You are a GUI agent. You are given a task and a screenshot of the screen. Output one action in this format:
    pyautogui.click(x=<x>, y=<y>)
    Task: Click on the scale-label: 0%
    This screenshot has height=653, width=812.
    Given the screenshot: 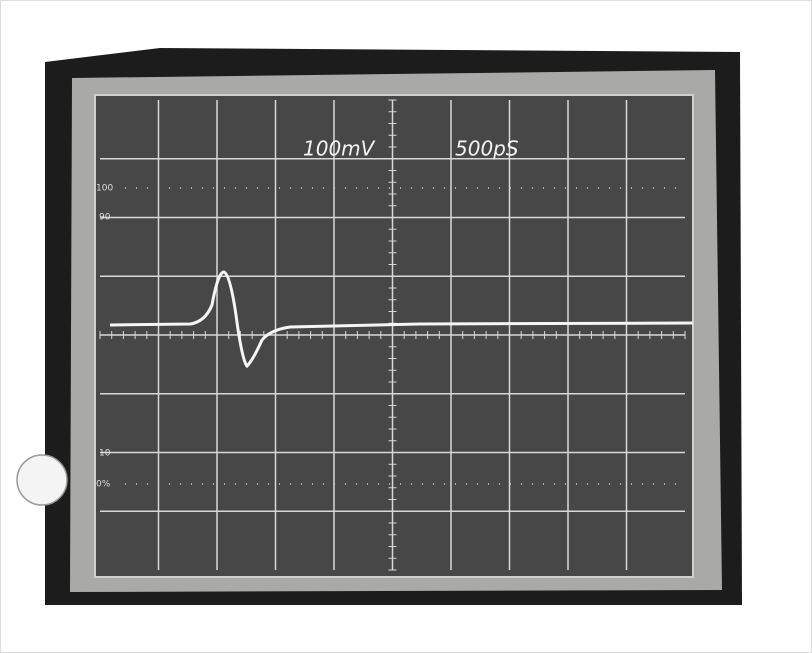 What is the action you would take?
    pyautogui.click(x=103, y=485)
    